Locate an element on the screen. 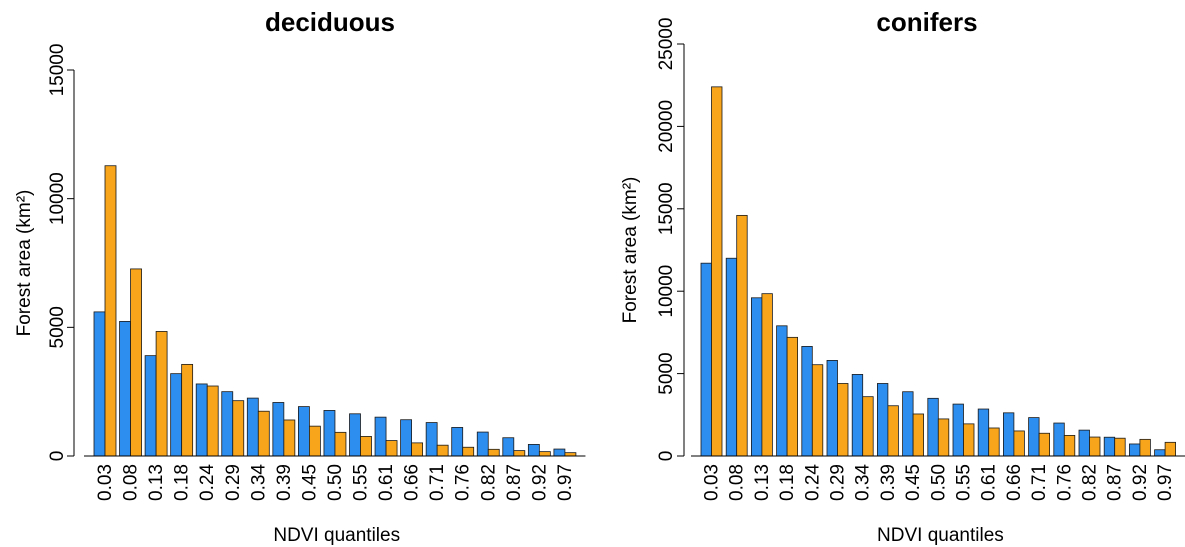 Image resolution: width=1185 pixels, height=547 pixels. bar-blue-0.92 is located at coordinates (533, 450).